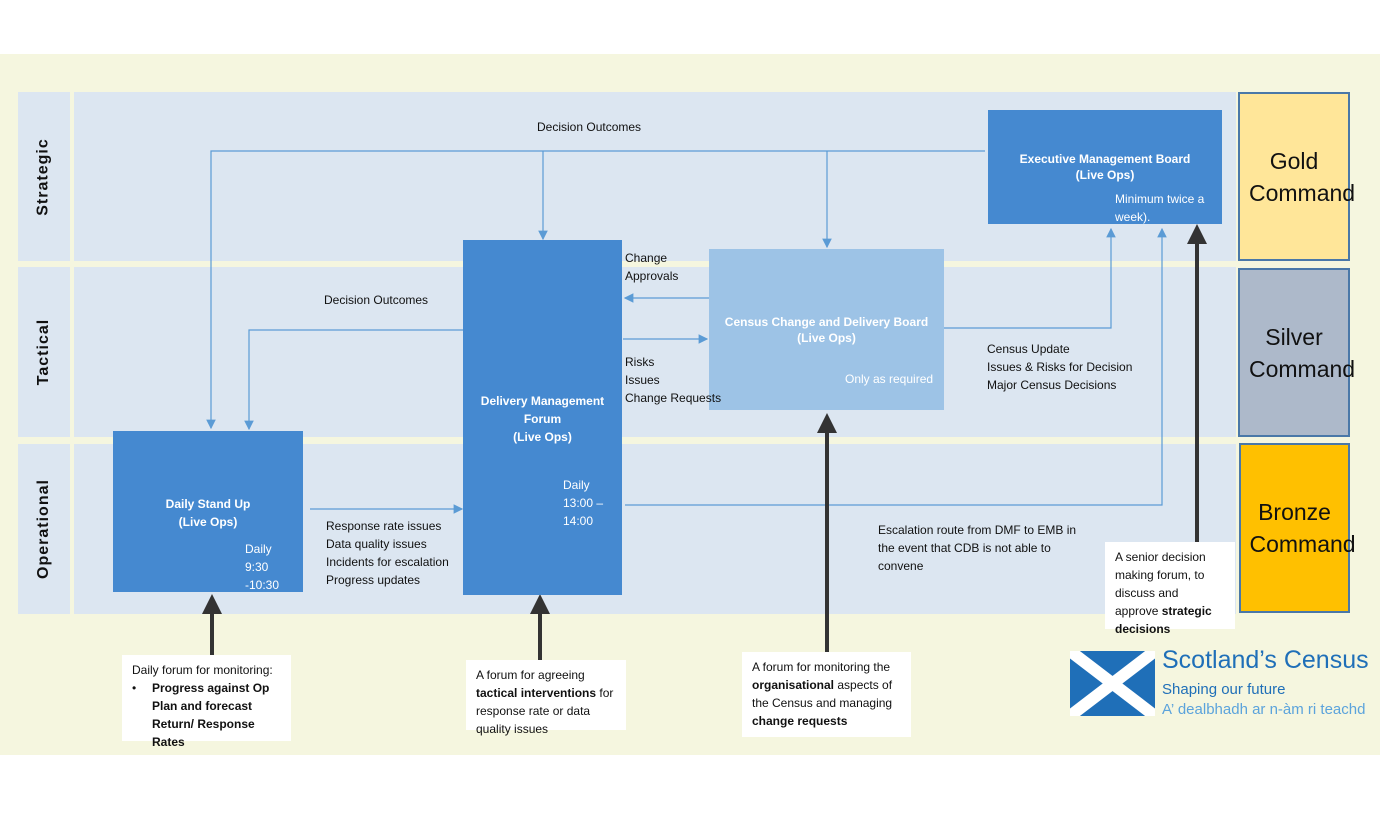 Image resolution: width=1380 pixels, height=828 pixels. What do you see at coordinates (889, 379) in the screenshot?
I see `ccdb-frequency: Only as required` at bounding box center [889, 379].